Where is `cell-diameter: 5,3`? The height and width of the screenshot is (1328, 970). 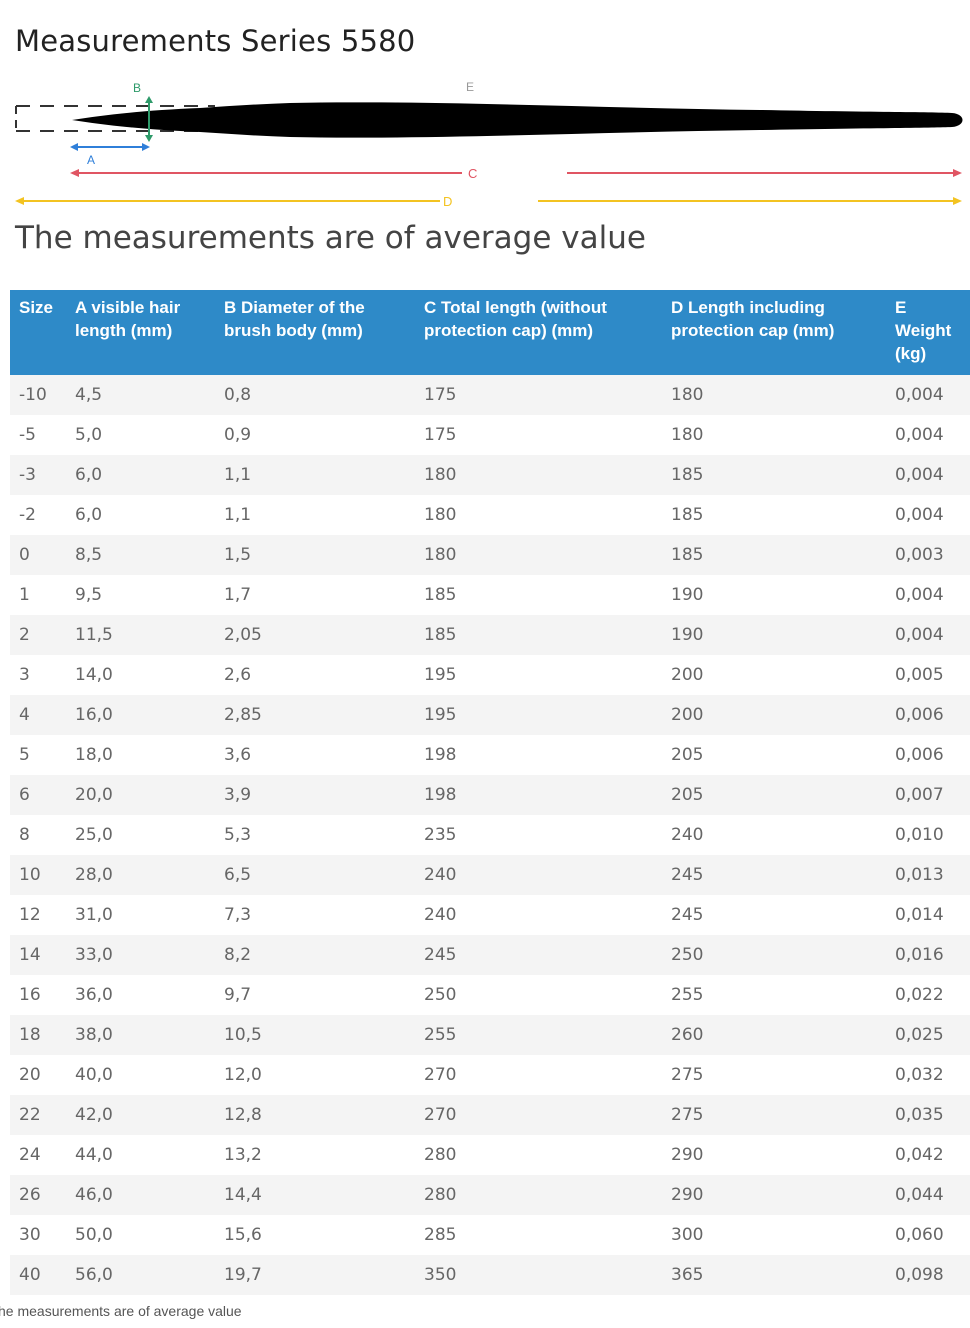 cell-diameter: 5,3 is located at coordinates (238, 835).